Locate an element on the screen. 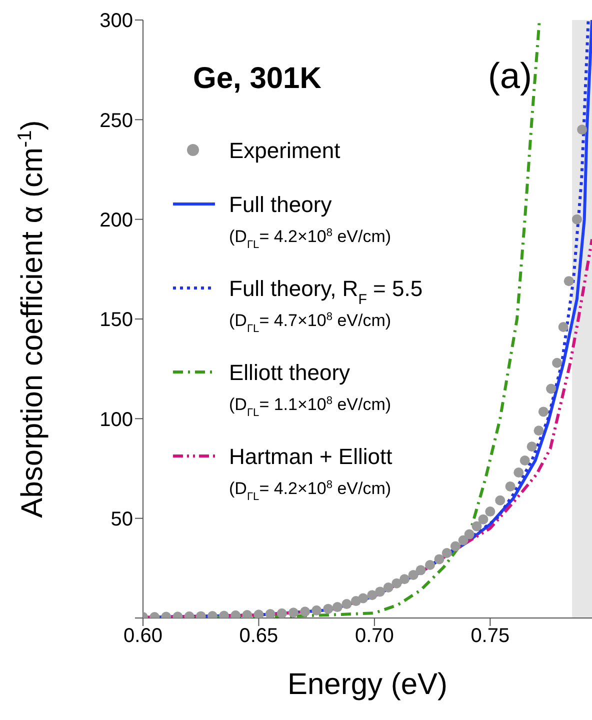 The width and height of the screenshot is (592, 720). x-axis-title: Energy (eV) is located at coordinates (367, 684).